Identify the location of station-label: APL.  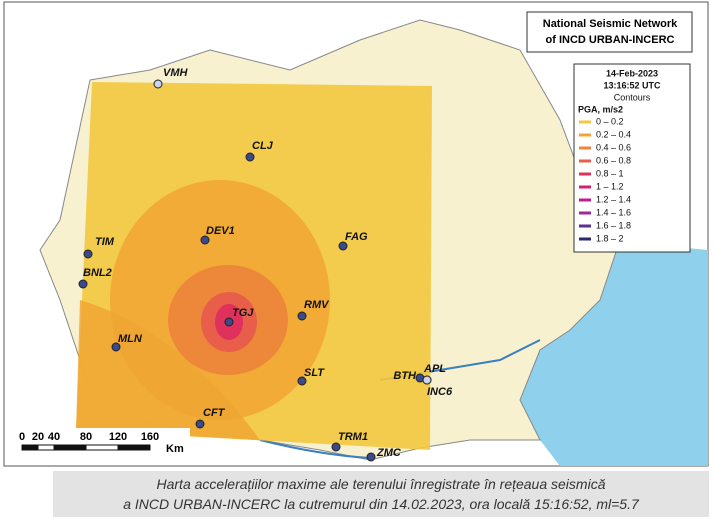
(434, 369).